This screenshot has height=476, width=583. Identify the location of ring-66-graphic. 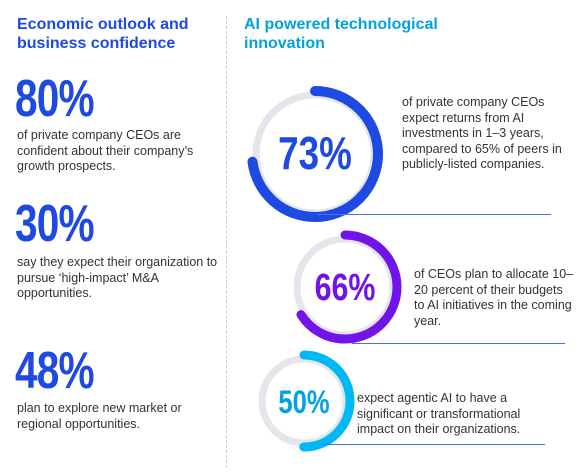
(345, 287).